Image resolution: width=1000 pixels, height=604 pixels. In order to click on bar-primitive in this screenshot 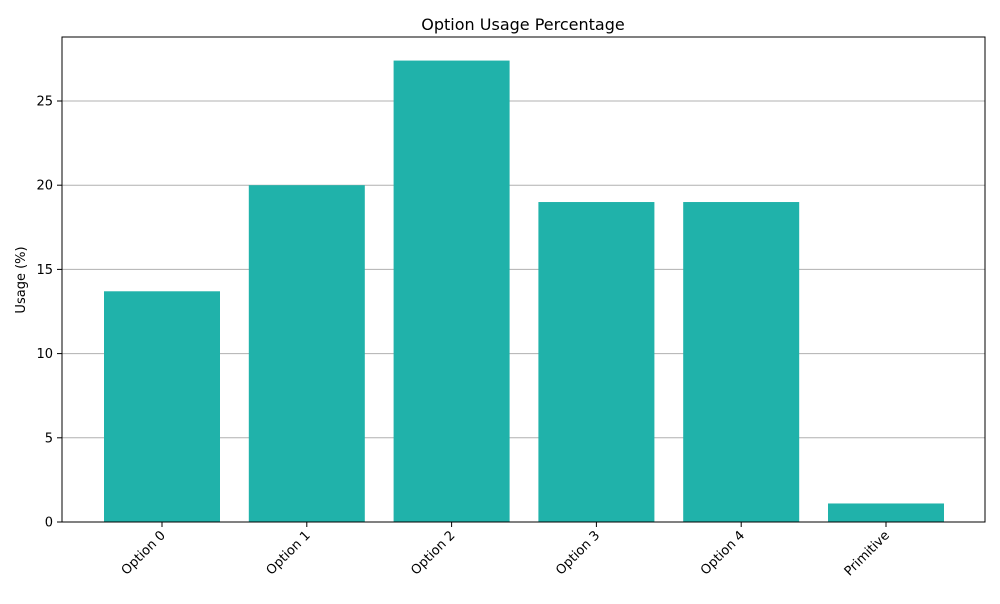, I will do `click(886, 512)`.